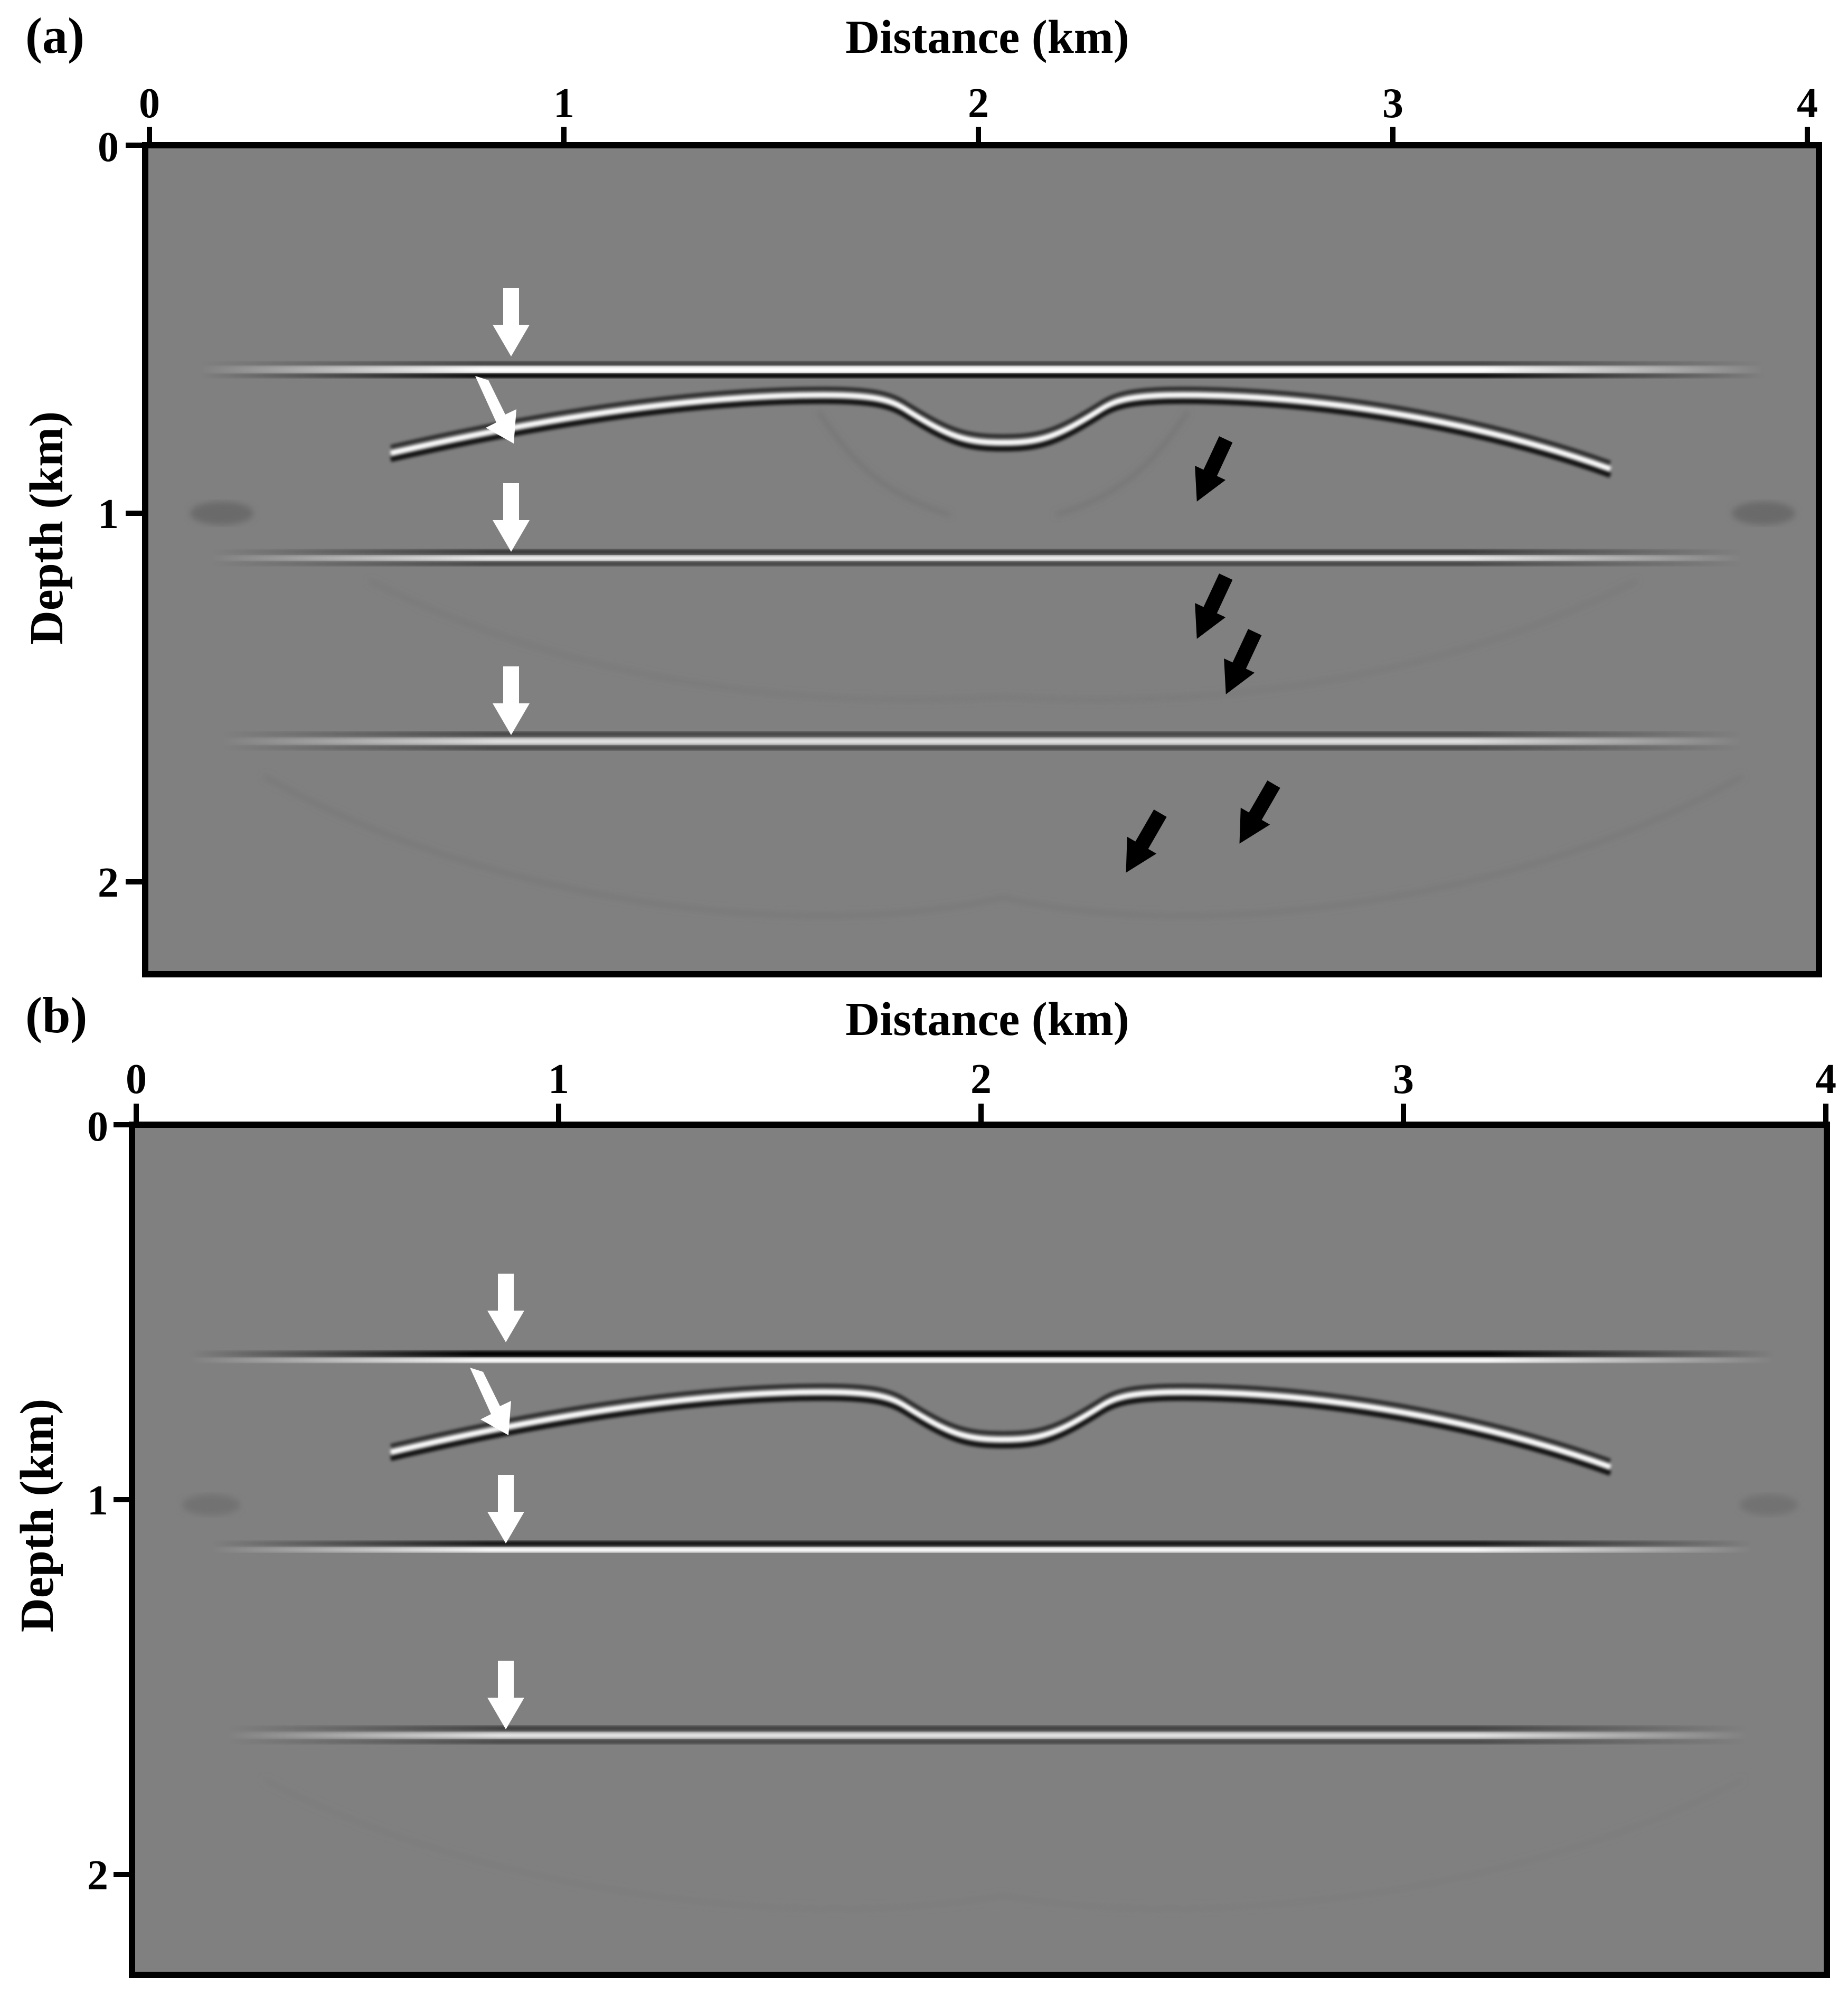 The image size is (1848, 1996). I want to click on black-arrows-a, so click(1203, 655).